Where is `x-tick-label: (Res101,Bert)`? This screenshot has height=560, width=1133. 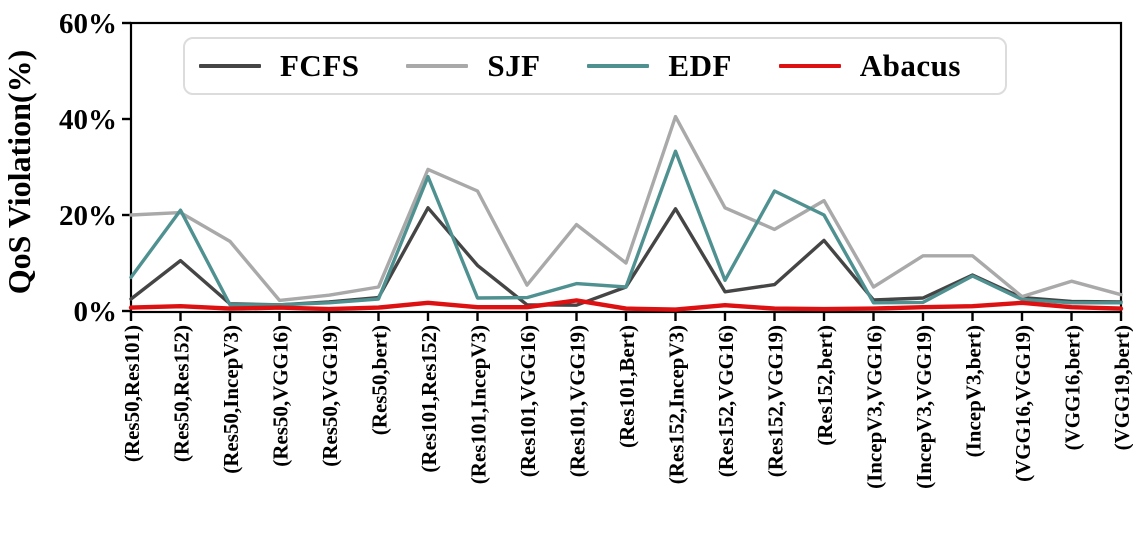
x-tick-label: (Res101,Bert) is located at coordinates (627, 386).